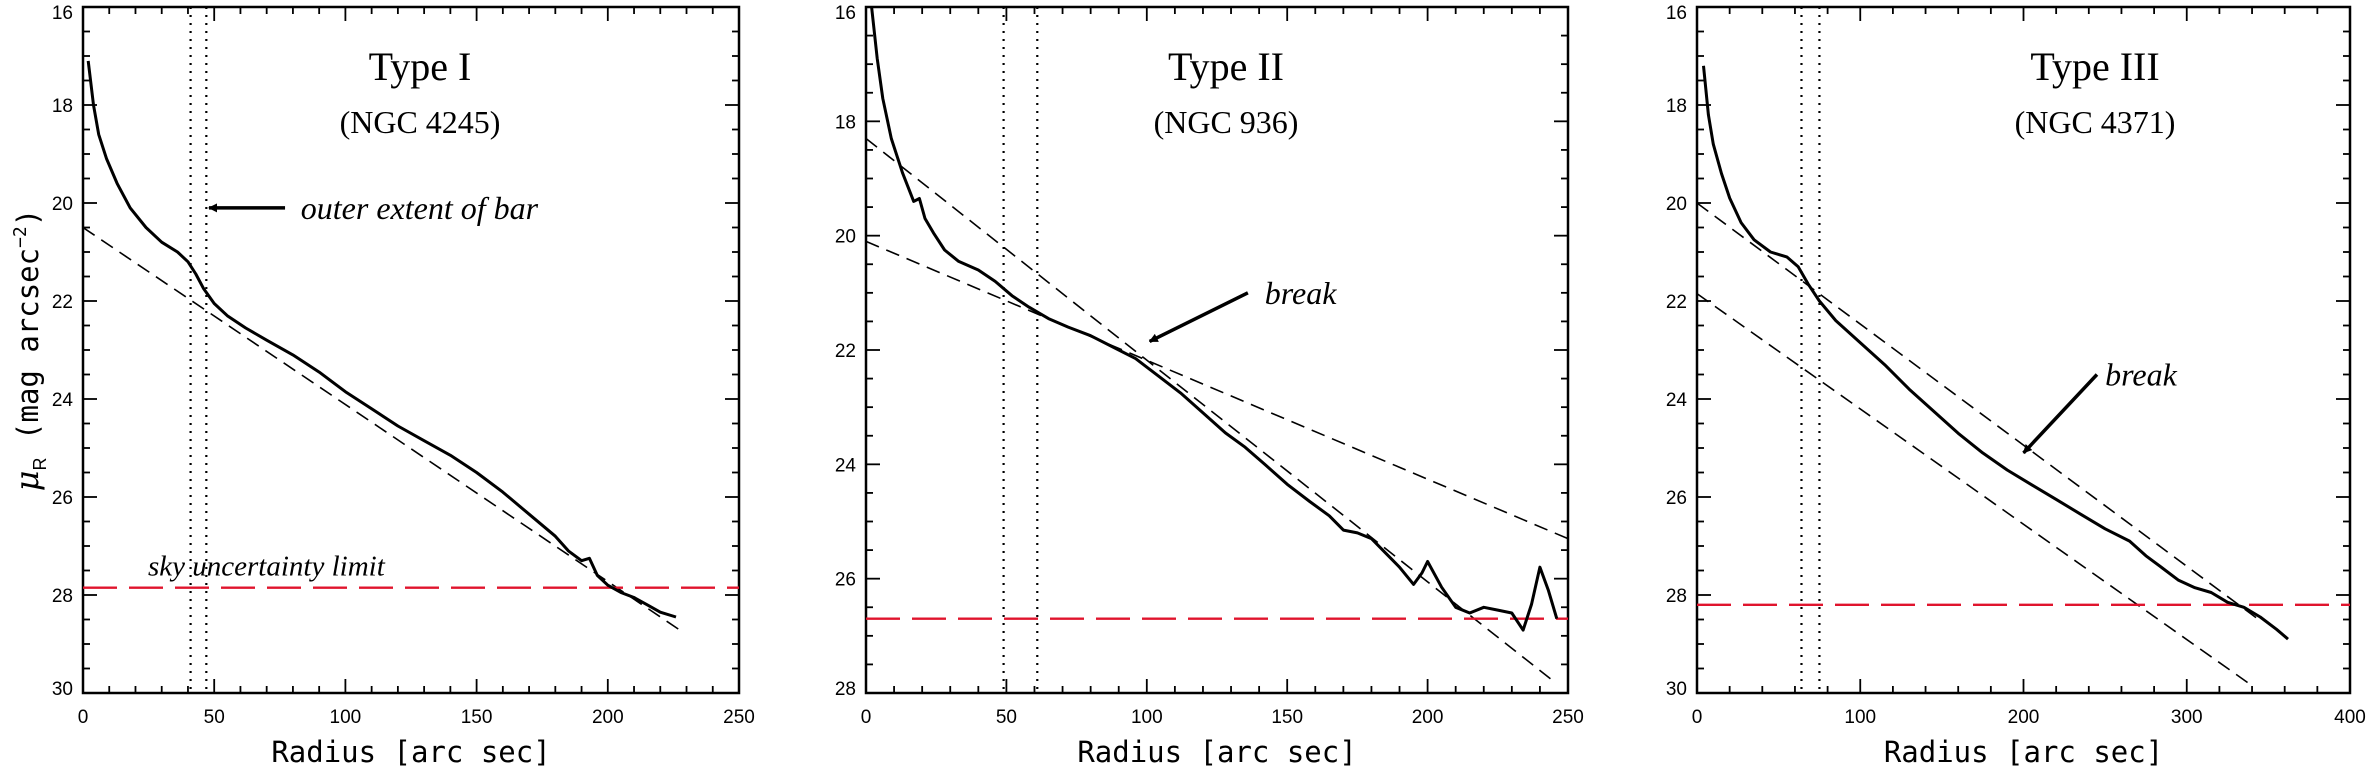 This screenshot has height=770, width=2372. I want to click on y-axis-exponent: −2, so click(20, 237).